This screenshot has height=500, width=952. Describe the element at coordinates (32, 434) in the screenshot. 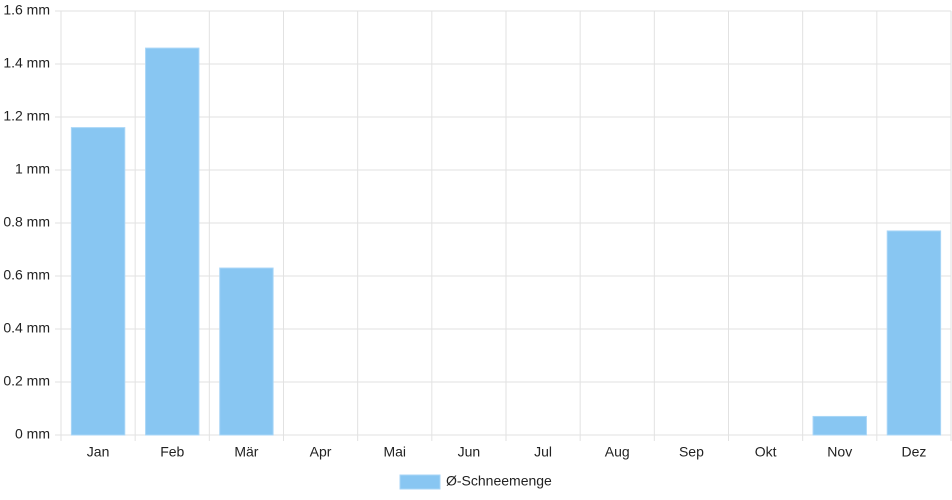

I see `y-tick-label: 0 mm` at that location.